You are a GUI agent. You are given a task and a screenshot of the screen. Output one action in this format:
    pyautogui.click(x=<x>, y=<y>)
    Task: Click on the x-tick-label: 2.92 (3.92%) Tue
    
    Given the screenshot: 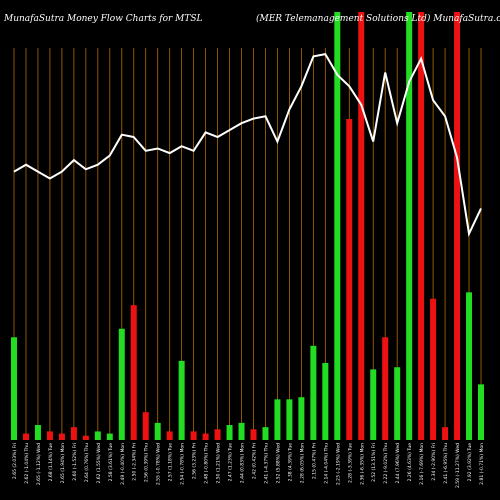 What is the action you would take?
    pyautogui.click(x=470, y=462)
    